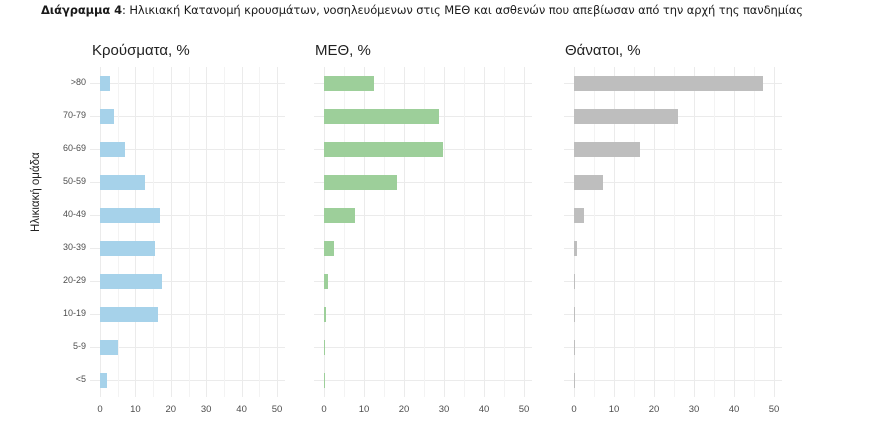 Image resolution: width=880 pixels, height=437 pixels. I want to click on panel-title: Θάνατοι, %, so click(603, 50).